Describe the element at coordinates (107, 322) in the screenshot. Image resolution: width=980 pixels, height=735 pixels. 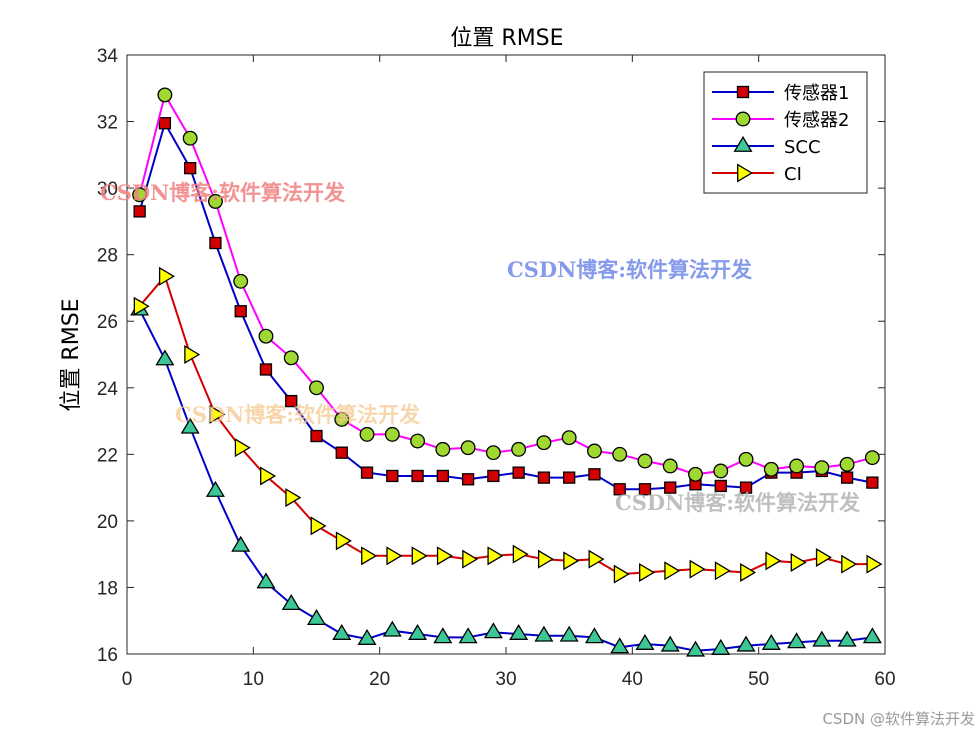
I see `y-tick-label: 26` at that location.